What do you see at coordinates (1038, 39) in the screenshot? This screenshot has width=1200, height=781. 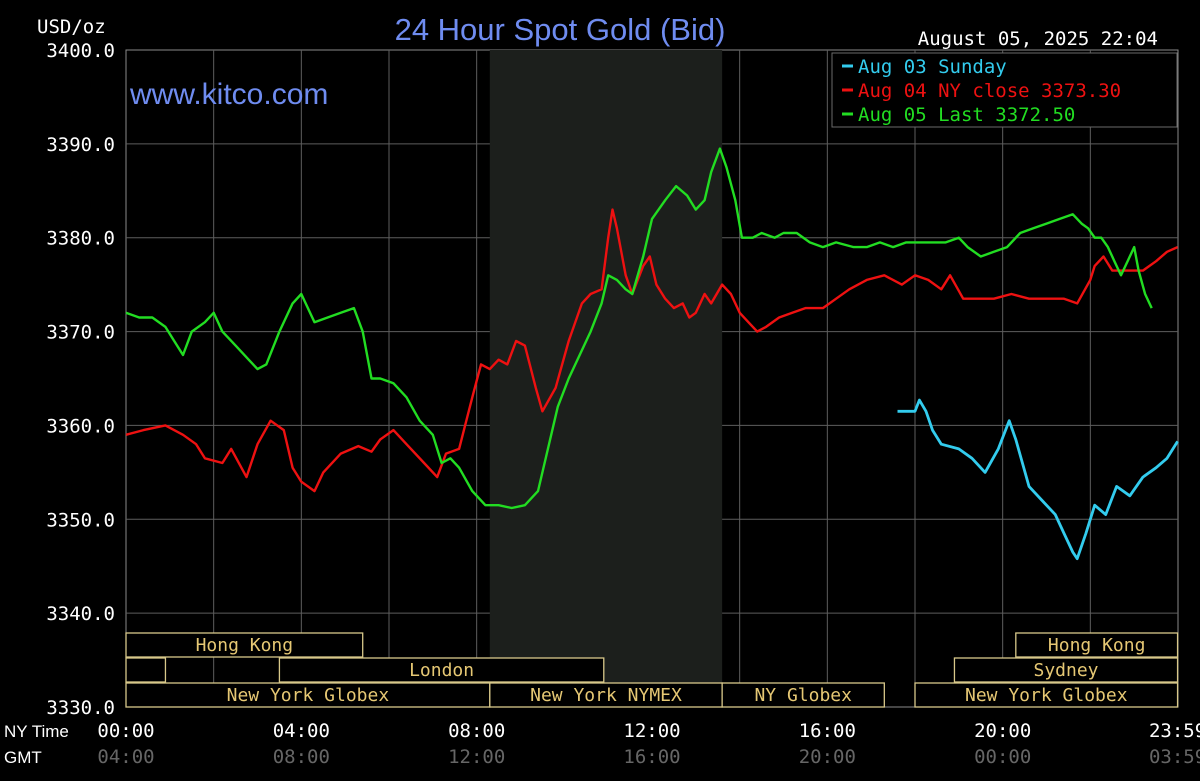 I see `timestamp: August 05, 2025 22:04` at bounding box center [1038, 39].